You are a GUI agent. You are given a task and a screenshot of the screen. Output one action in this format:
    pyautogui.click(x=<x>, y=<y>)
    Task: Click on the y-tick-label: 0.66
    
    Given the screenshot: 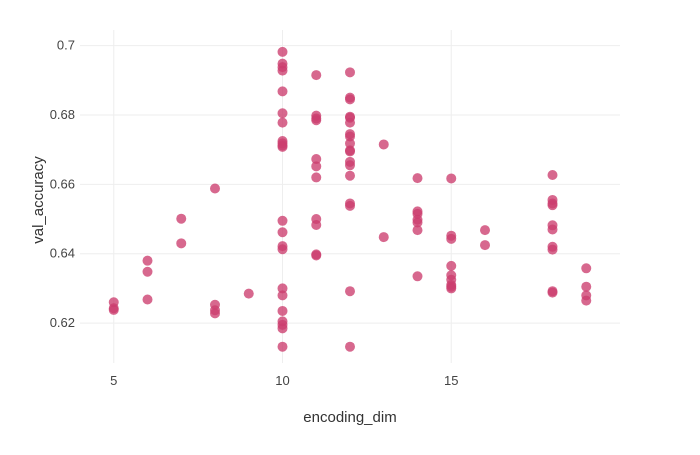 What is the action you would take?
    pyautogui.click(x=62, y=183)
    